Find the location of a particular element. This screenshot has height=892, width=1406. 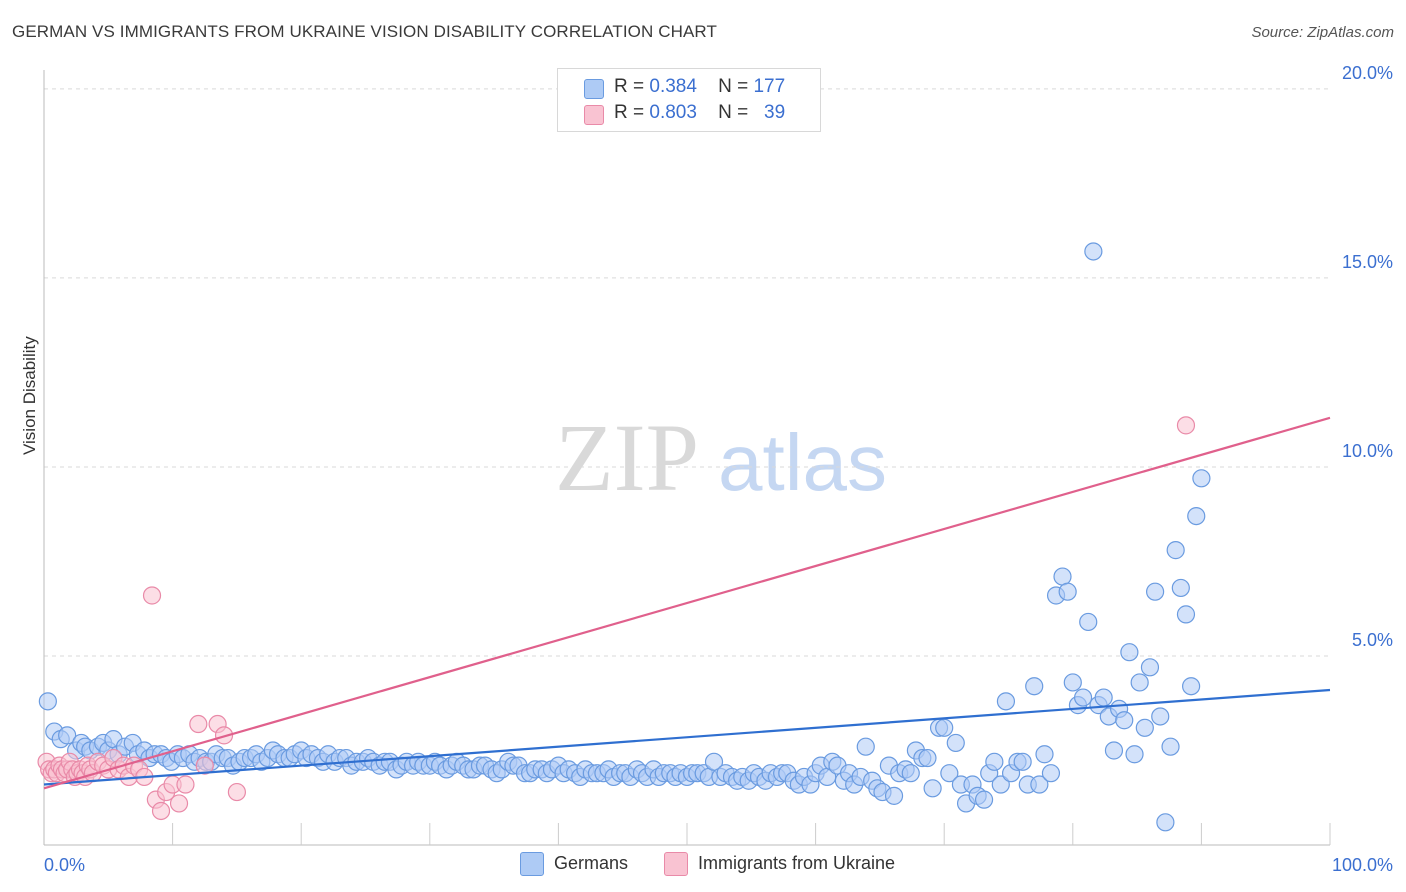

x-ticks is located at coordinates (751, 834).